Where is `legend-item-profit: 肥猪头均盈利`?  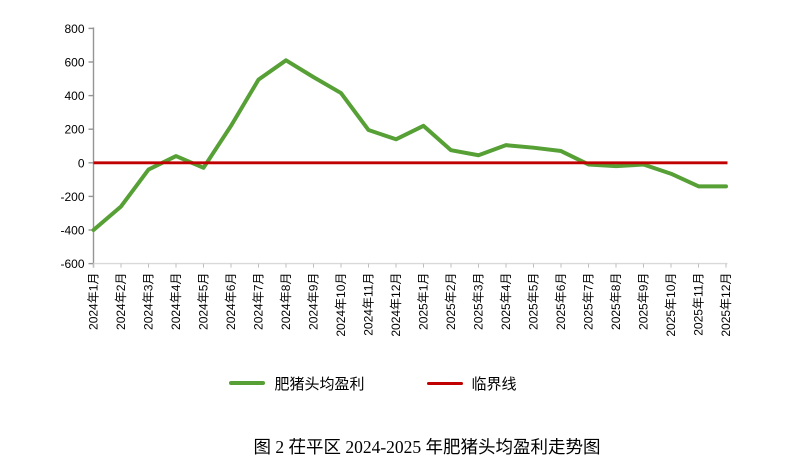
legend-item-profit: 肥猪头均盈利 is located at coordinates (297, 383).